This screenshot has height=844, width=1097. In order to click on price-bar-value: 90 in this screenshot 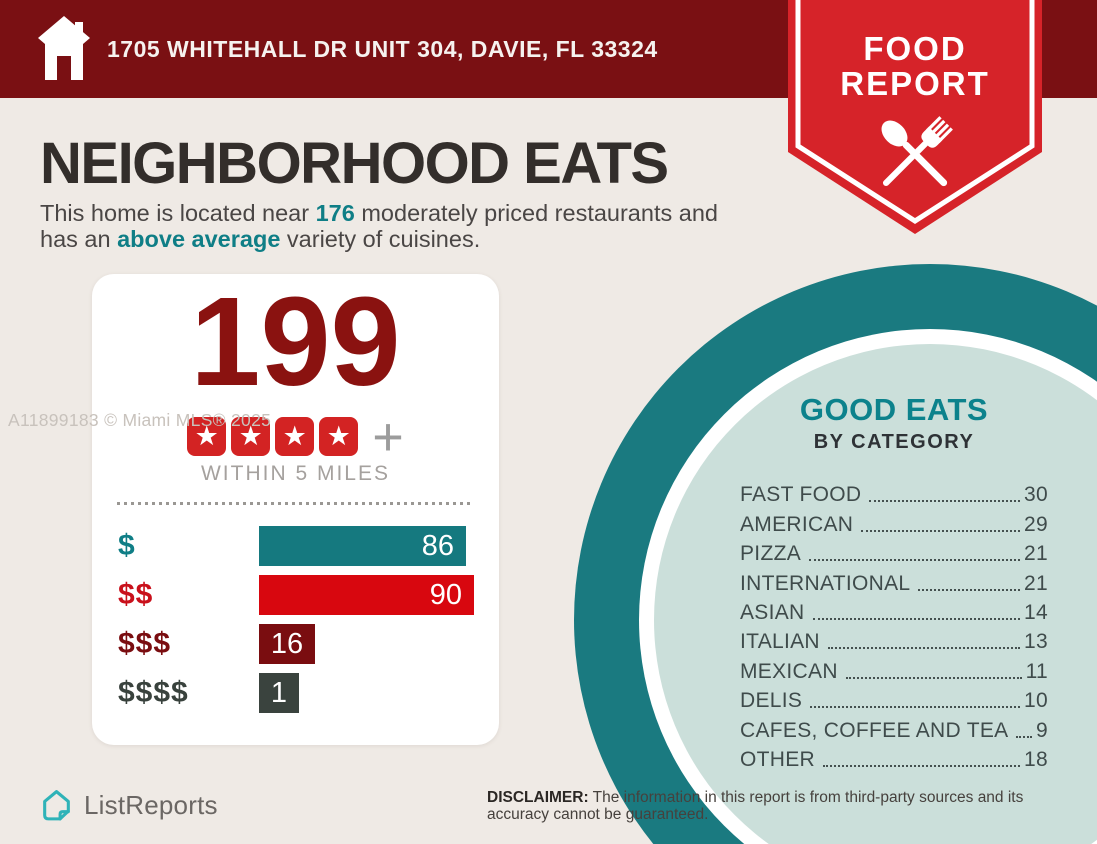, I will do `click(445, 595)`.